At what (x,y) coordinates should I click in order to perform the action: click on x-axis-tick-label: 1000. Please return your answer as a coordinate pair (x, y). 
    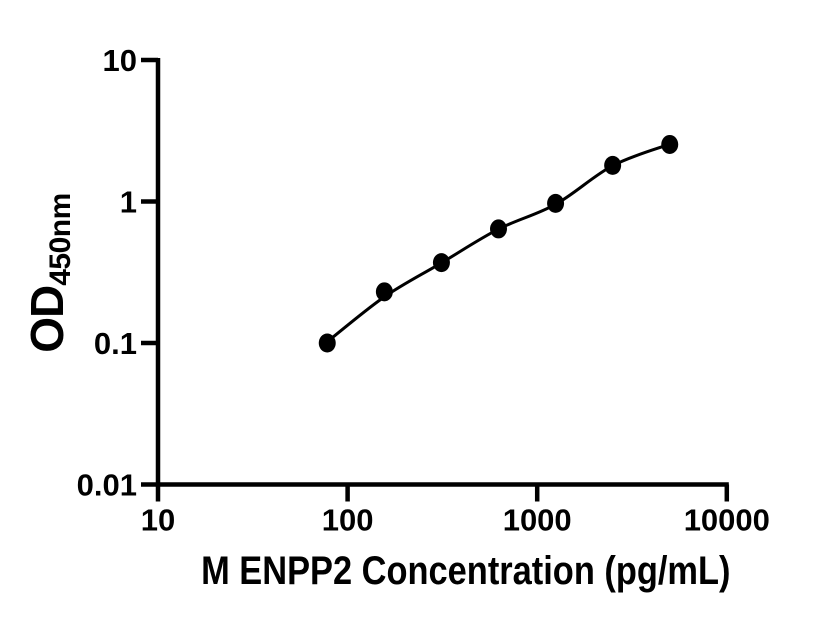
    Looking at the image, I should click on (537, 520).